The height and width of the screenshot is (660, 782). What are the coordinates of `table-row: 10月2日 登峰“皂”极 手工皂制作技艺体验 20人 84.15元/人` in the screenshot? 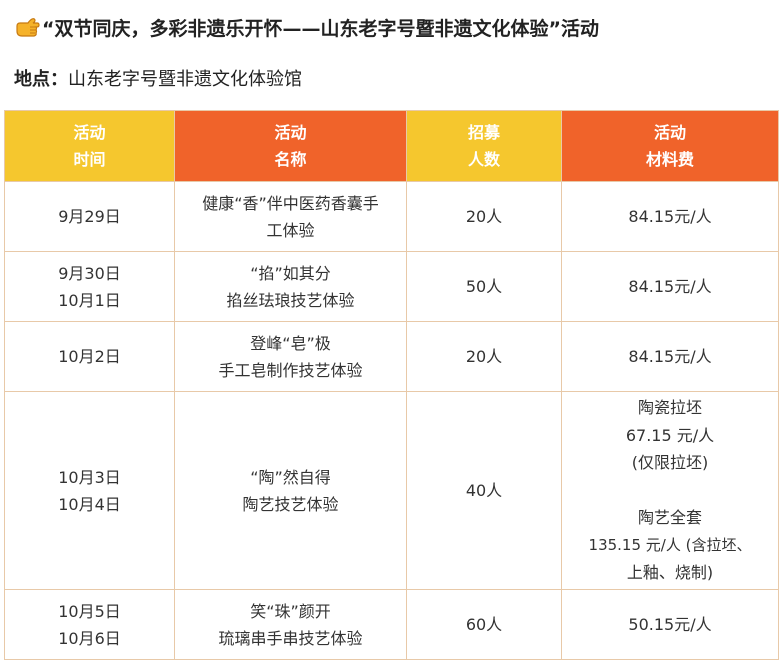 It's located at (391, 356).